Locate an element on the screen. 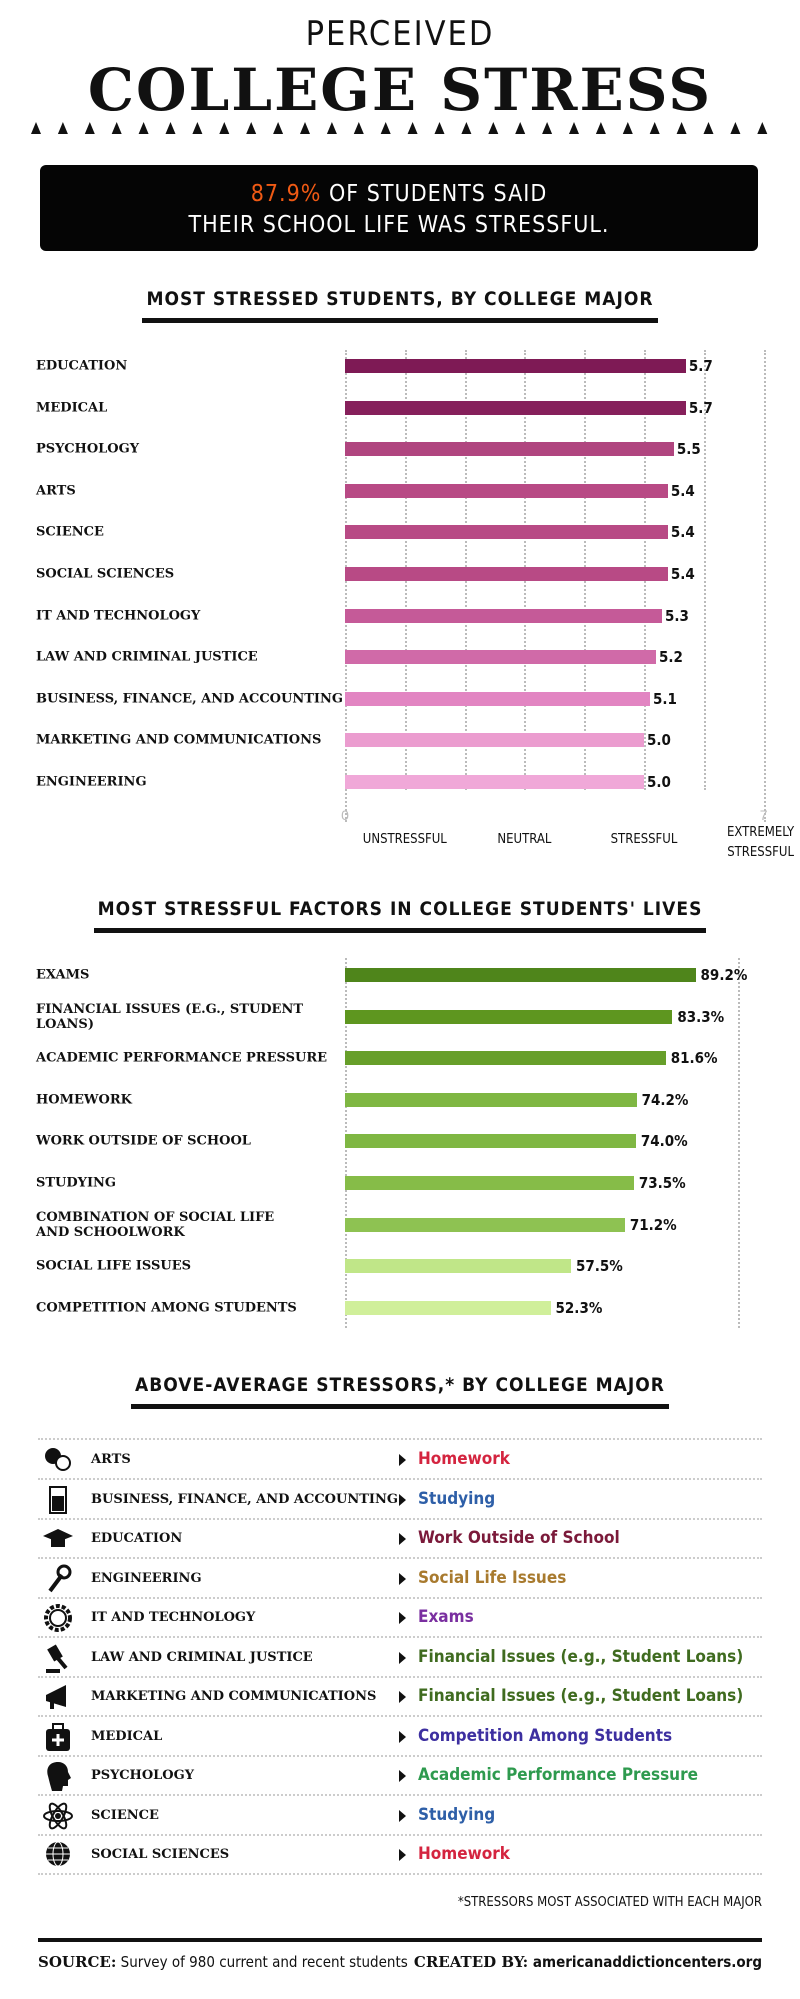 The image size is (800, 1999). stressor-label: Homework is located at coordinates (464, 1459).